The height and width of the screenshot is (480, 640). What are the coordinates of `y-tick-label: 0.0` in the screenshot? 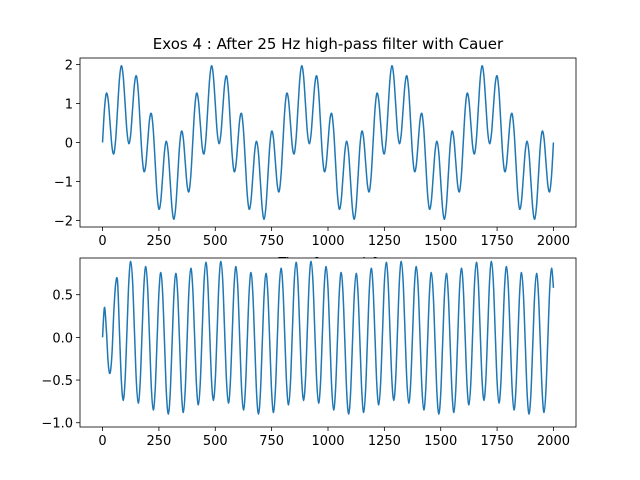 It's located at (62, 338).